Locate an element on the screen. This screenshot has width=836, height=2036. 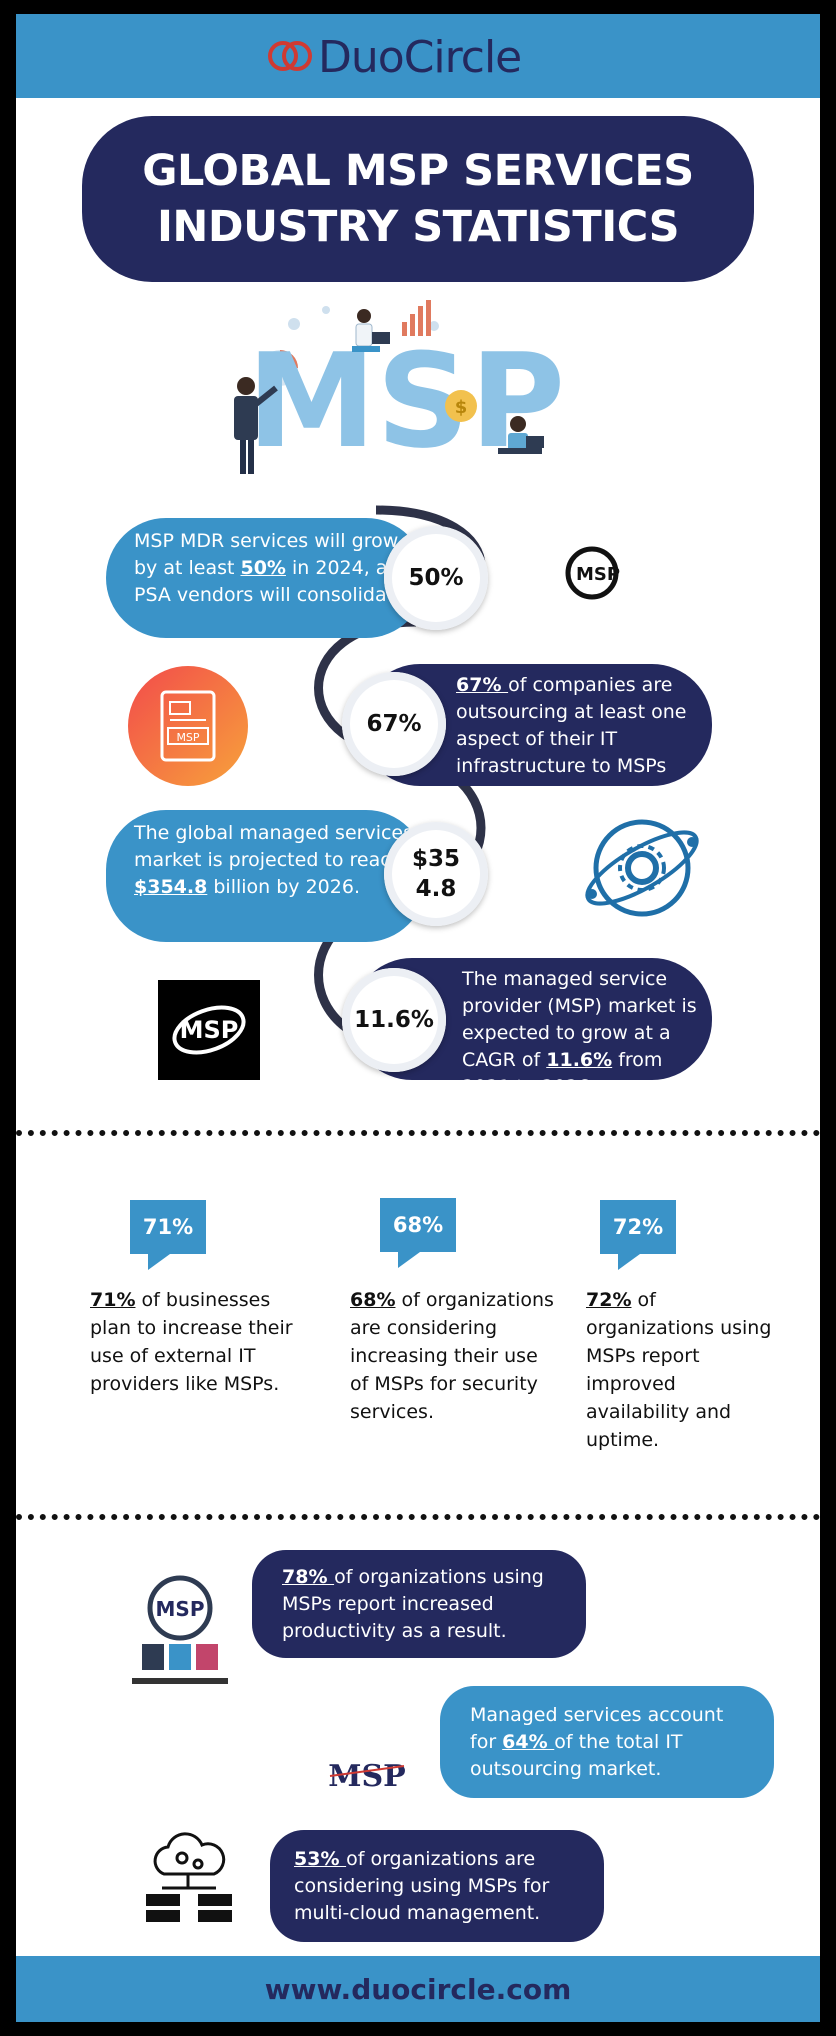
stat-circle-67: 67% is located at coordinates (394, 724).